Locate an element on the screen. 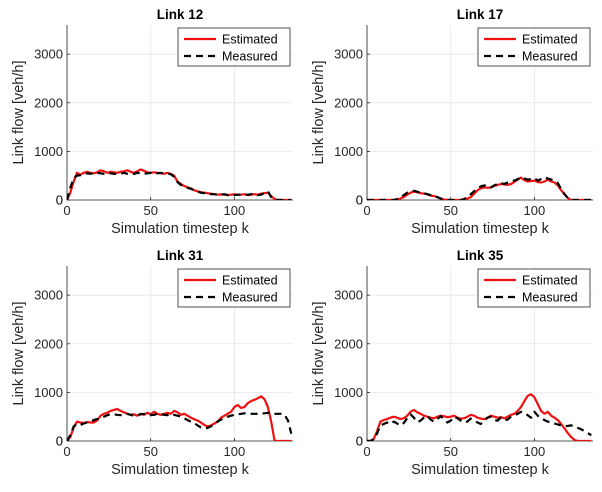 This screenshot has height=492, width=602. subplot-title: Link 35 is located at coordinates (480, 255).